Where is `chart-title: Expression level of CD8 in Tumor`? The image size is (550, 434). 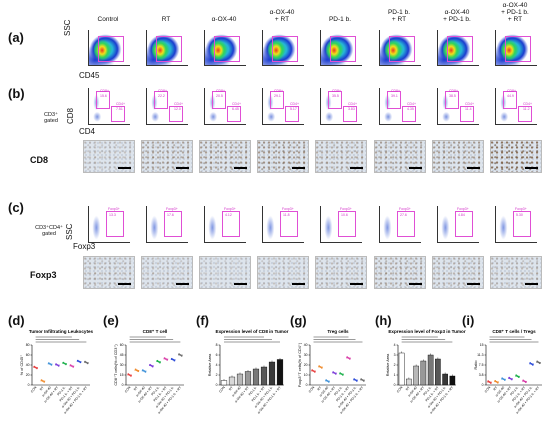
chart-title: Expression level of CD8 in Tumor is located at coordinates (252, 331).